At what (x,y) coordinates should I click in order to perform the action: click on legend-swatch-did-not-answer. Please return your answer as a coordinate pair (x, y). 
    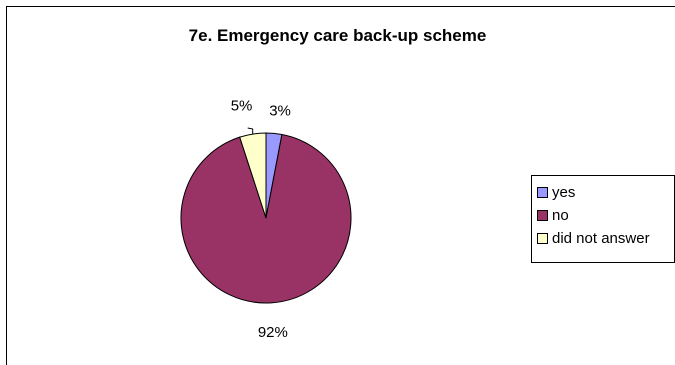
    Looking at the image, I should click on (542, 238).